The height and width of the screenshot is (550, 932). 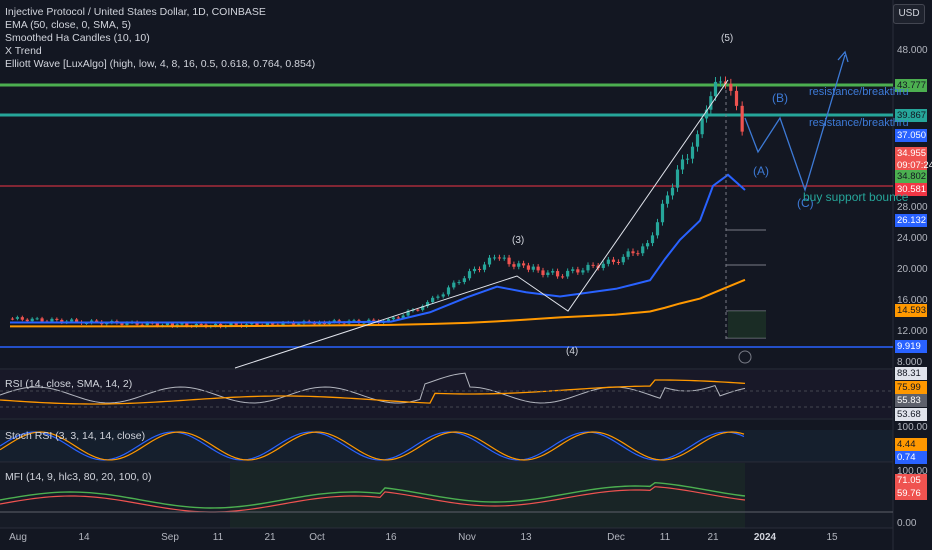 I want to click on tag-ha-close: 34.802, so click(x=911, y=176).